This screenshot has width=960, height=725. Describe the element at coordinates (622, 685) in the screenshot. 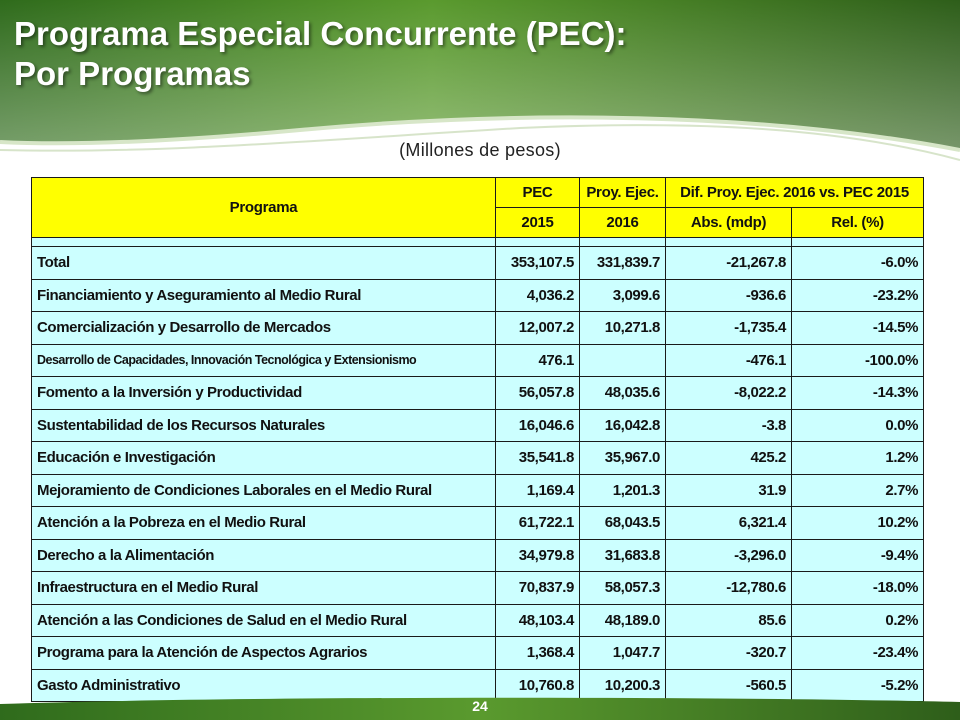

I see `cell-proy: 10,200.3` at that location.